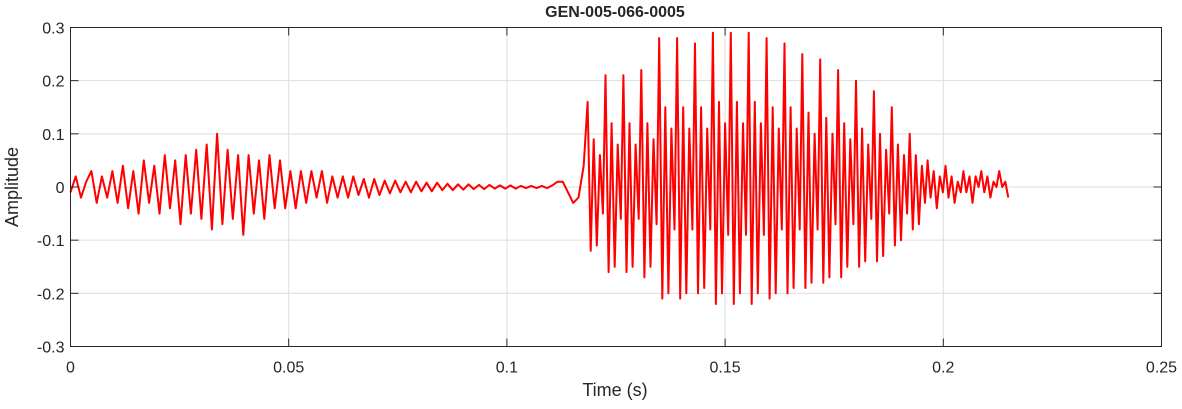 The width and height of the screenshot is (1182, 409). What do you see at coordinates (60, 188) in the screenshot?
I see `y-tick-label: 0` at bounding box center [60, 188].